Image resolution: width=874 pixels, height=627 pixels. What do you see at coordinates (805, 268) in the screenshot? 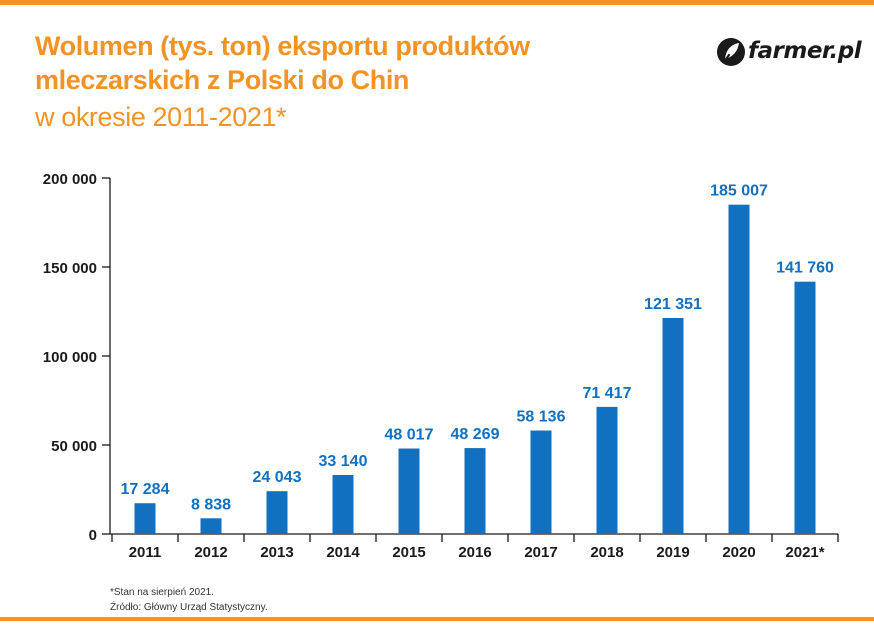
I see `data-label: 141 760` at bounding box center [805, 268].